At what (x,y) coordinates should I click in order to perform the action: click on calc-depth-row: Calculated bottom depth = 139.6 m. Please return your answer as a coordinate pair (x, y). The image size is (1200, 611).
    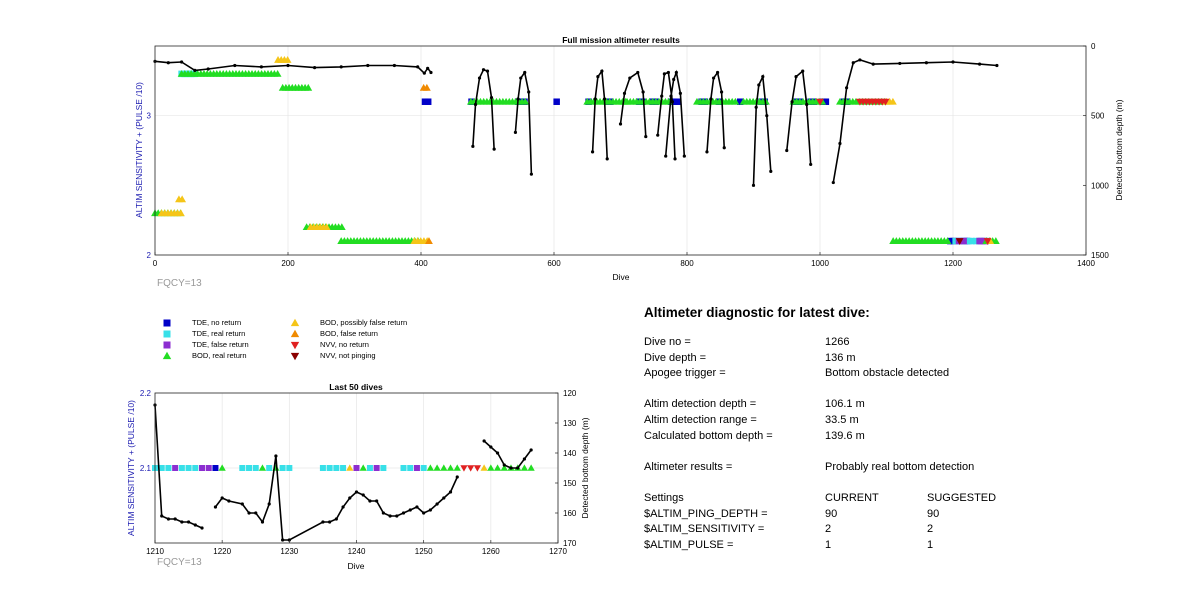
    Looking at the image, I should click on (904, 437).